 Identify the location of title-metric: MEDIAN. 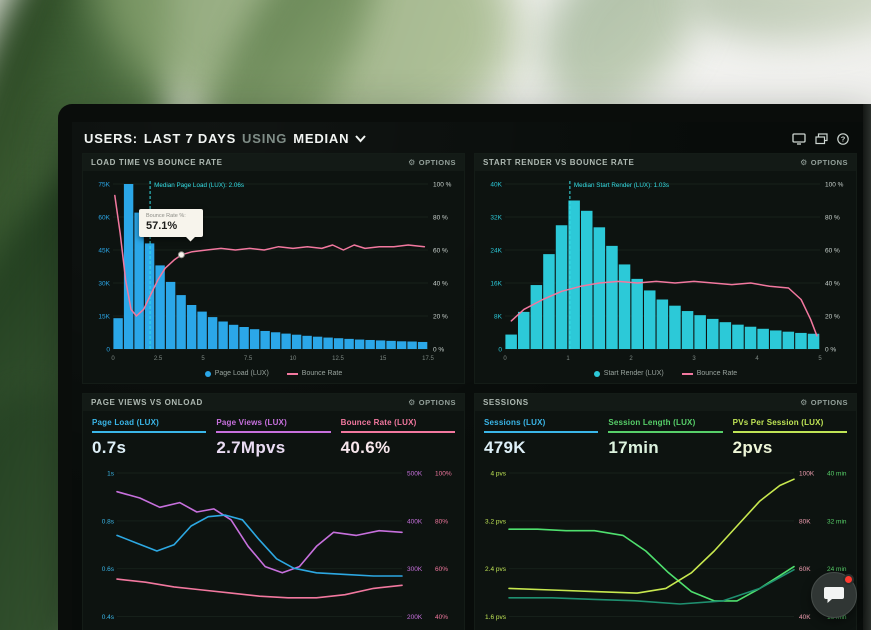
(321, 138).